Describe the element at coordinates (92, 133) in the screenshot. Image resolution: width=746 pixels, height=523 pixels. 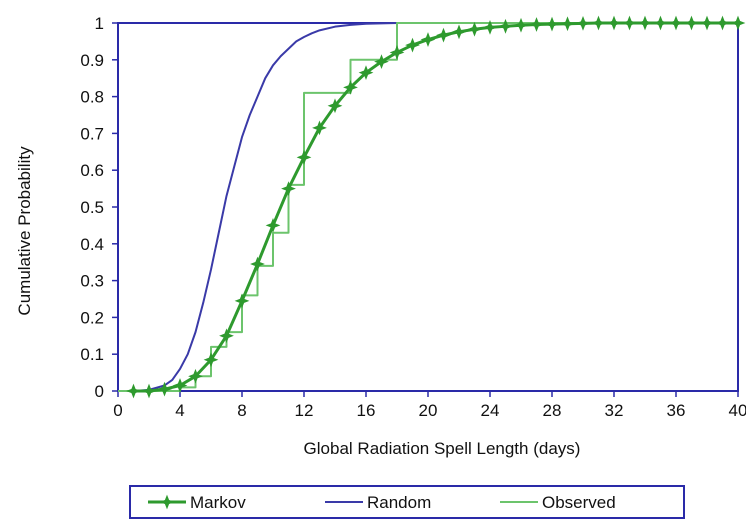
I see `y-tick-label: 0.7` at that location.